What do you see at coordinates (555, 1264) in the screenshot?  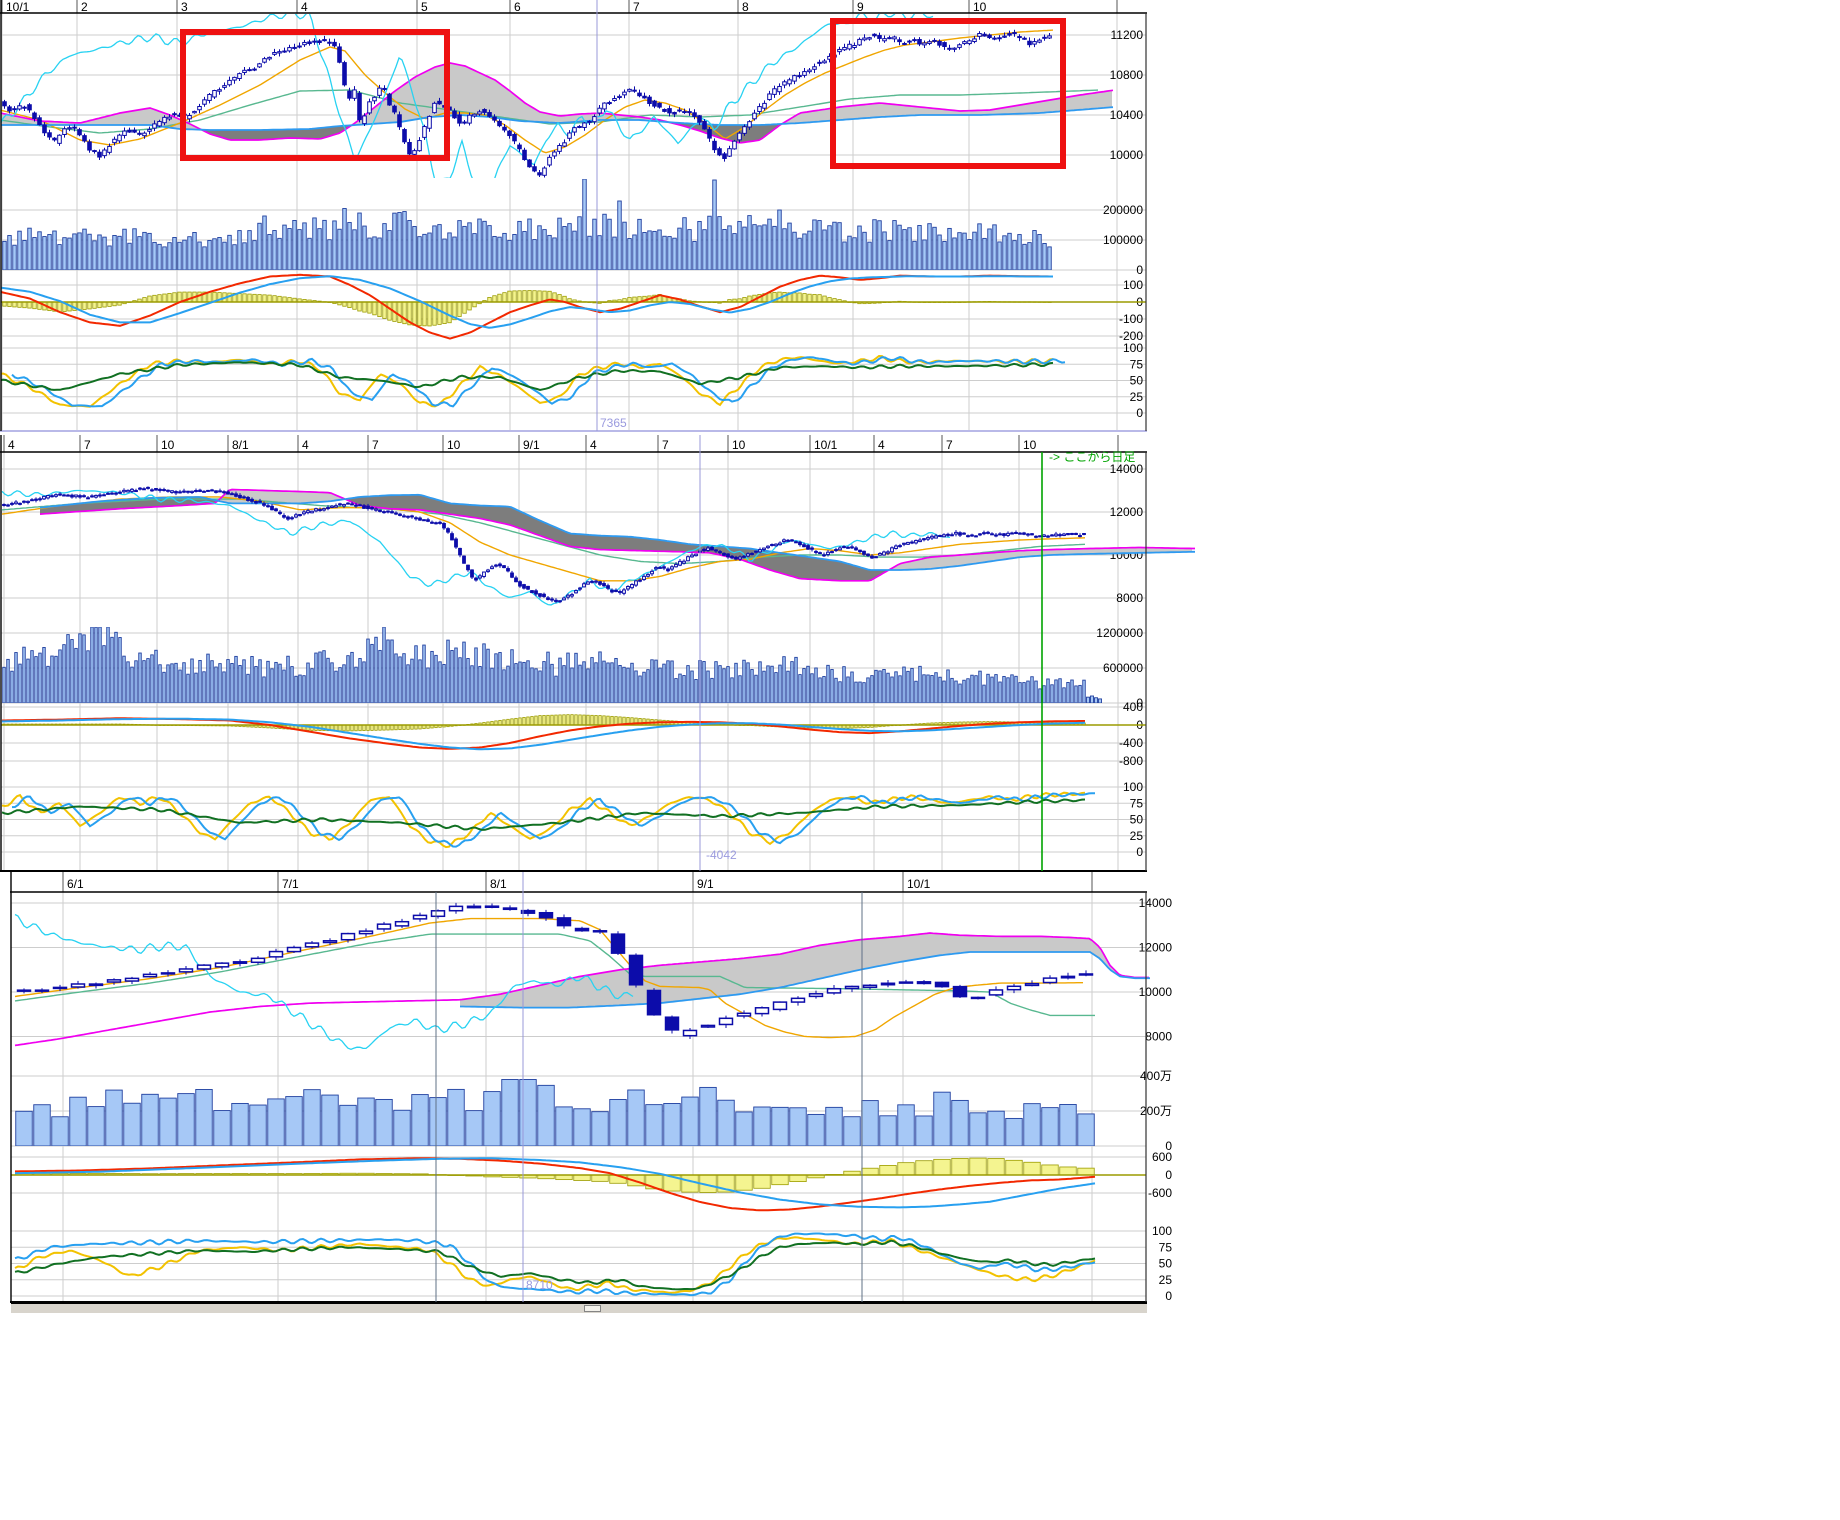 I see `chart-3-bottom-stochastic-panel` at bounding box center [555, 1264].